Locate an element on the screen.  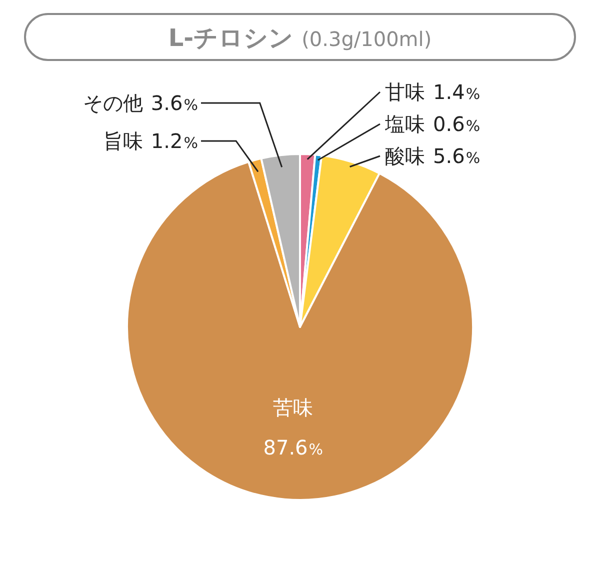
data-label: 87.6% is located at coordinates (293, 448).